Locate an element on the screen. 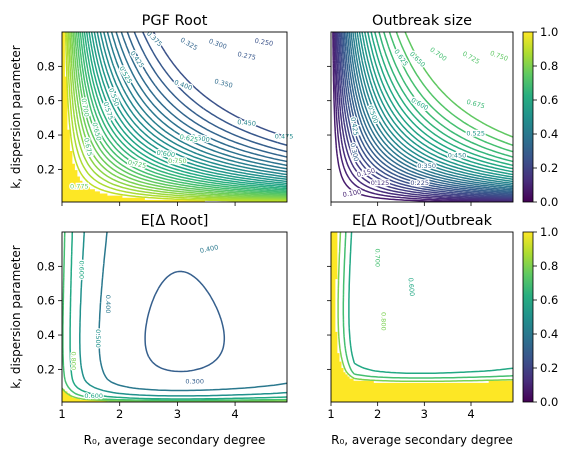 This screenshot has width=573, height=459. contour-label: 0.450 is located at coordinates (457, 156).